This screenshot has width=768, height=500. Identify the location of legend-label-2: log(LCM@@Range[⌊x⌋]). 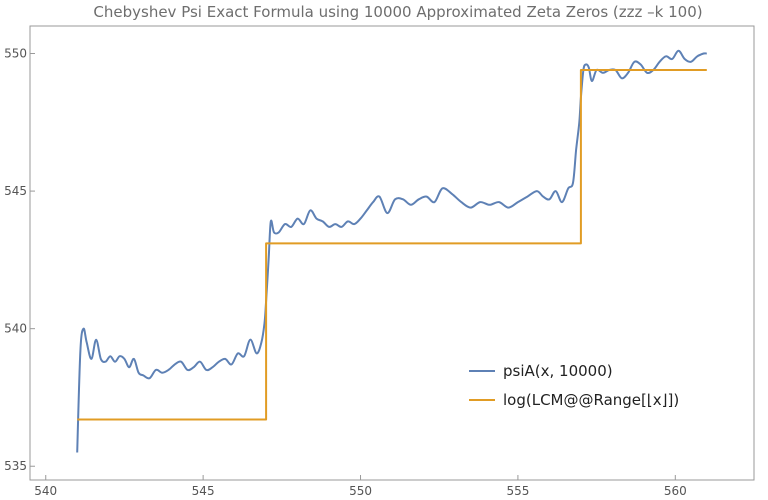
(591, 400).